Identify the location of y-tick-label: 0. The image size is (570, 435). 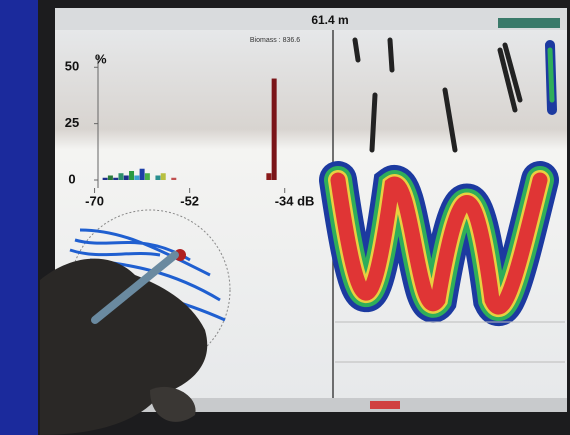
(71, 178).